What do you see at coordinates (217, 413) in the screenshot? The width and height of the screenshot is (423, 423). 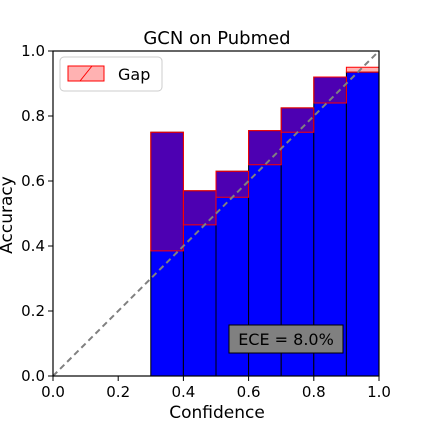 I see `x-axis-label: Confidence` at bounding box center [217, 413].